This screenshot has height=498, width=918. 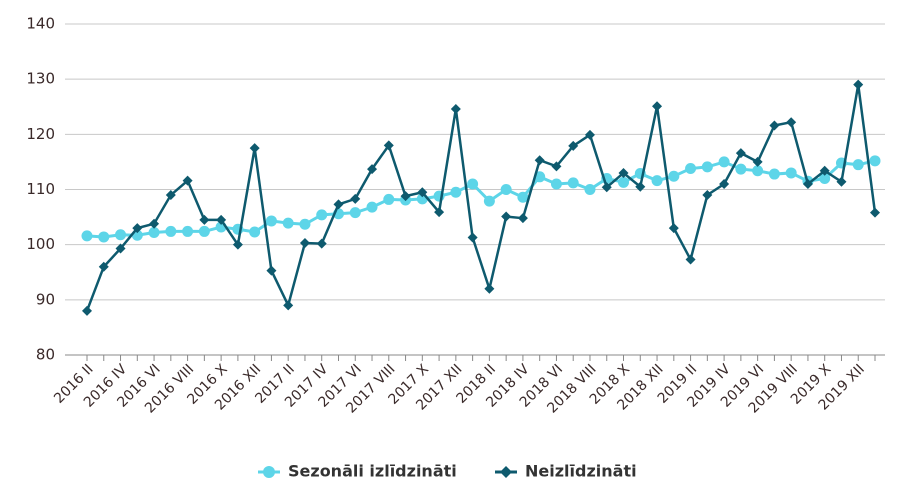 I want to click on y-tick-label: 80, so click(x=45, y=355).